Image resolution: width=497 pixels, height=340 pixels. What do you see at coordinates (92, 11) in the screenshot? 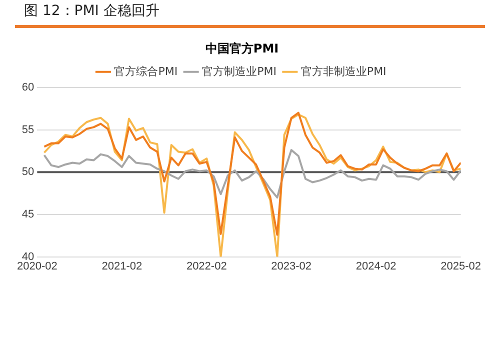
I see `chart-title: 图 12：PMI 企稳回升` at bounding box center [92, 11].